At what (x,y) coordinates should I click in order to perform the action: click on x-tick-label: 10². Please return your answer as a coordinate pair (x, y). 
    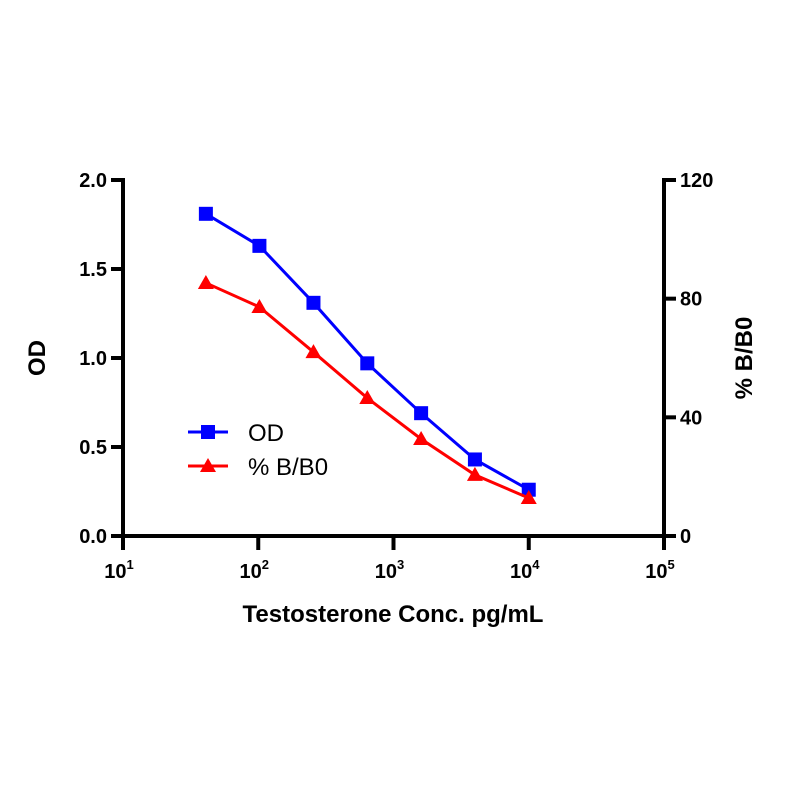
    Looking at the image, I should click on (254, 570).